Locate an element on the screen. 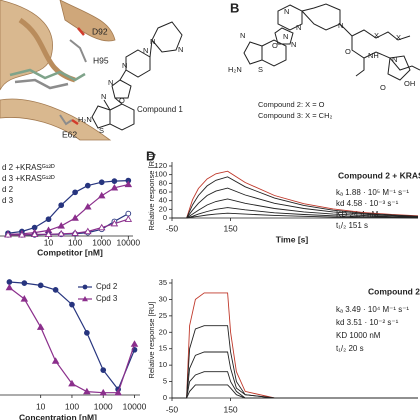  caption: Compound 2: X = O is located at coordinates (291, 104).